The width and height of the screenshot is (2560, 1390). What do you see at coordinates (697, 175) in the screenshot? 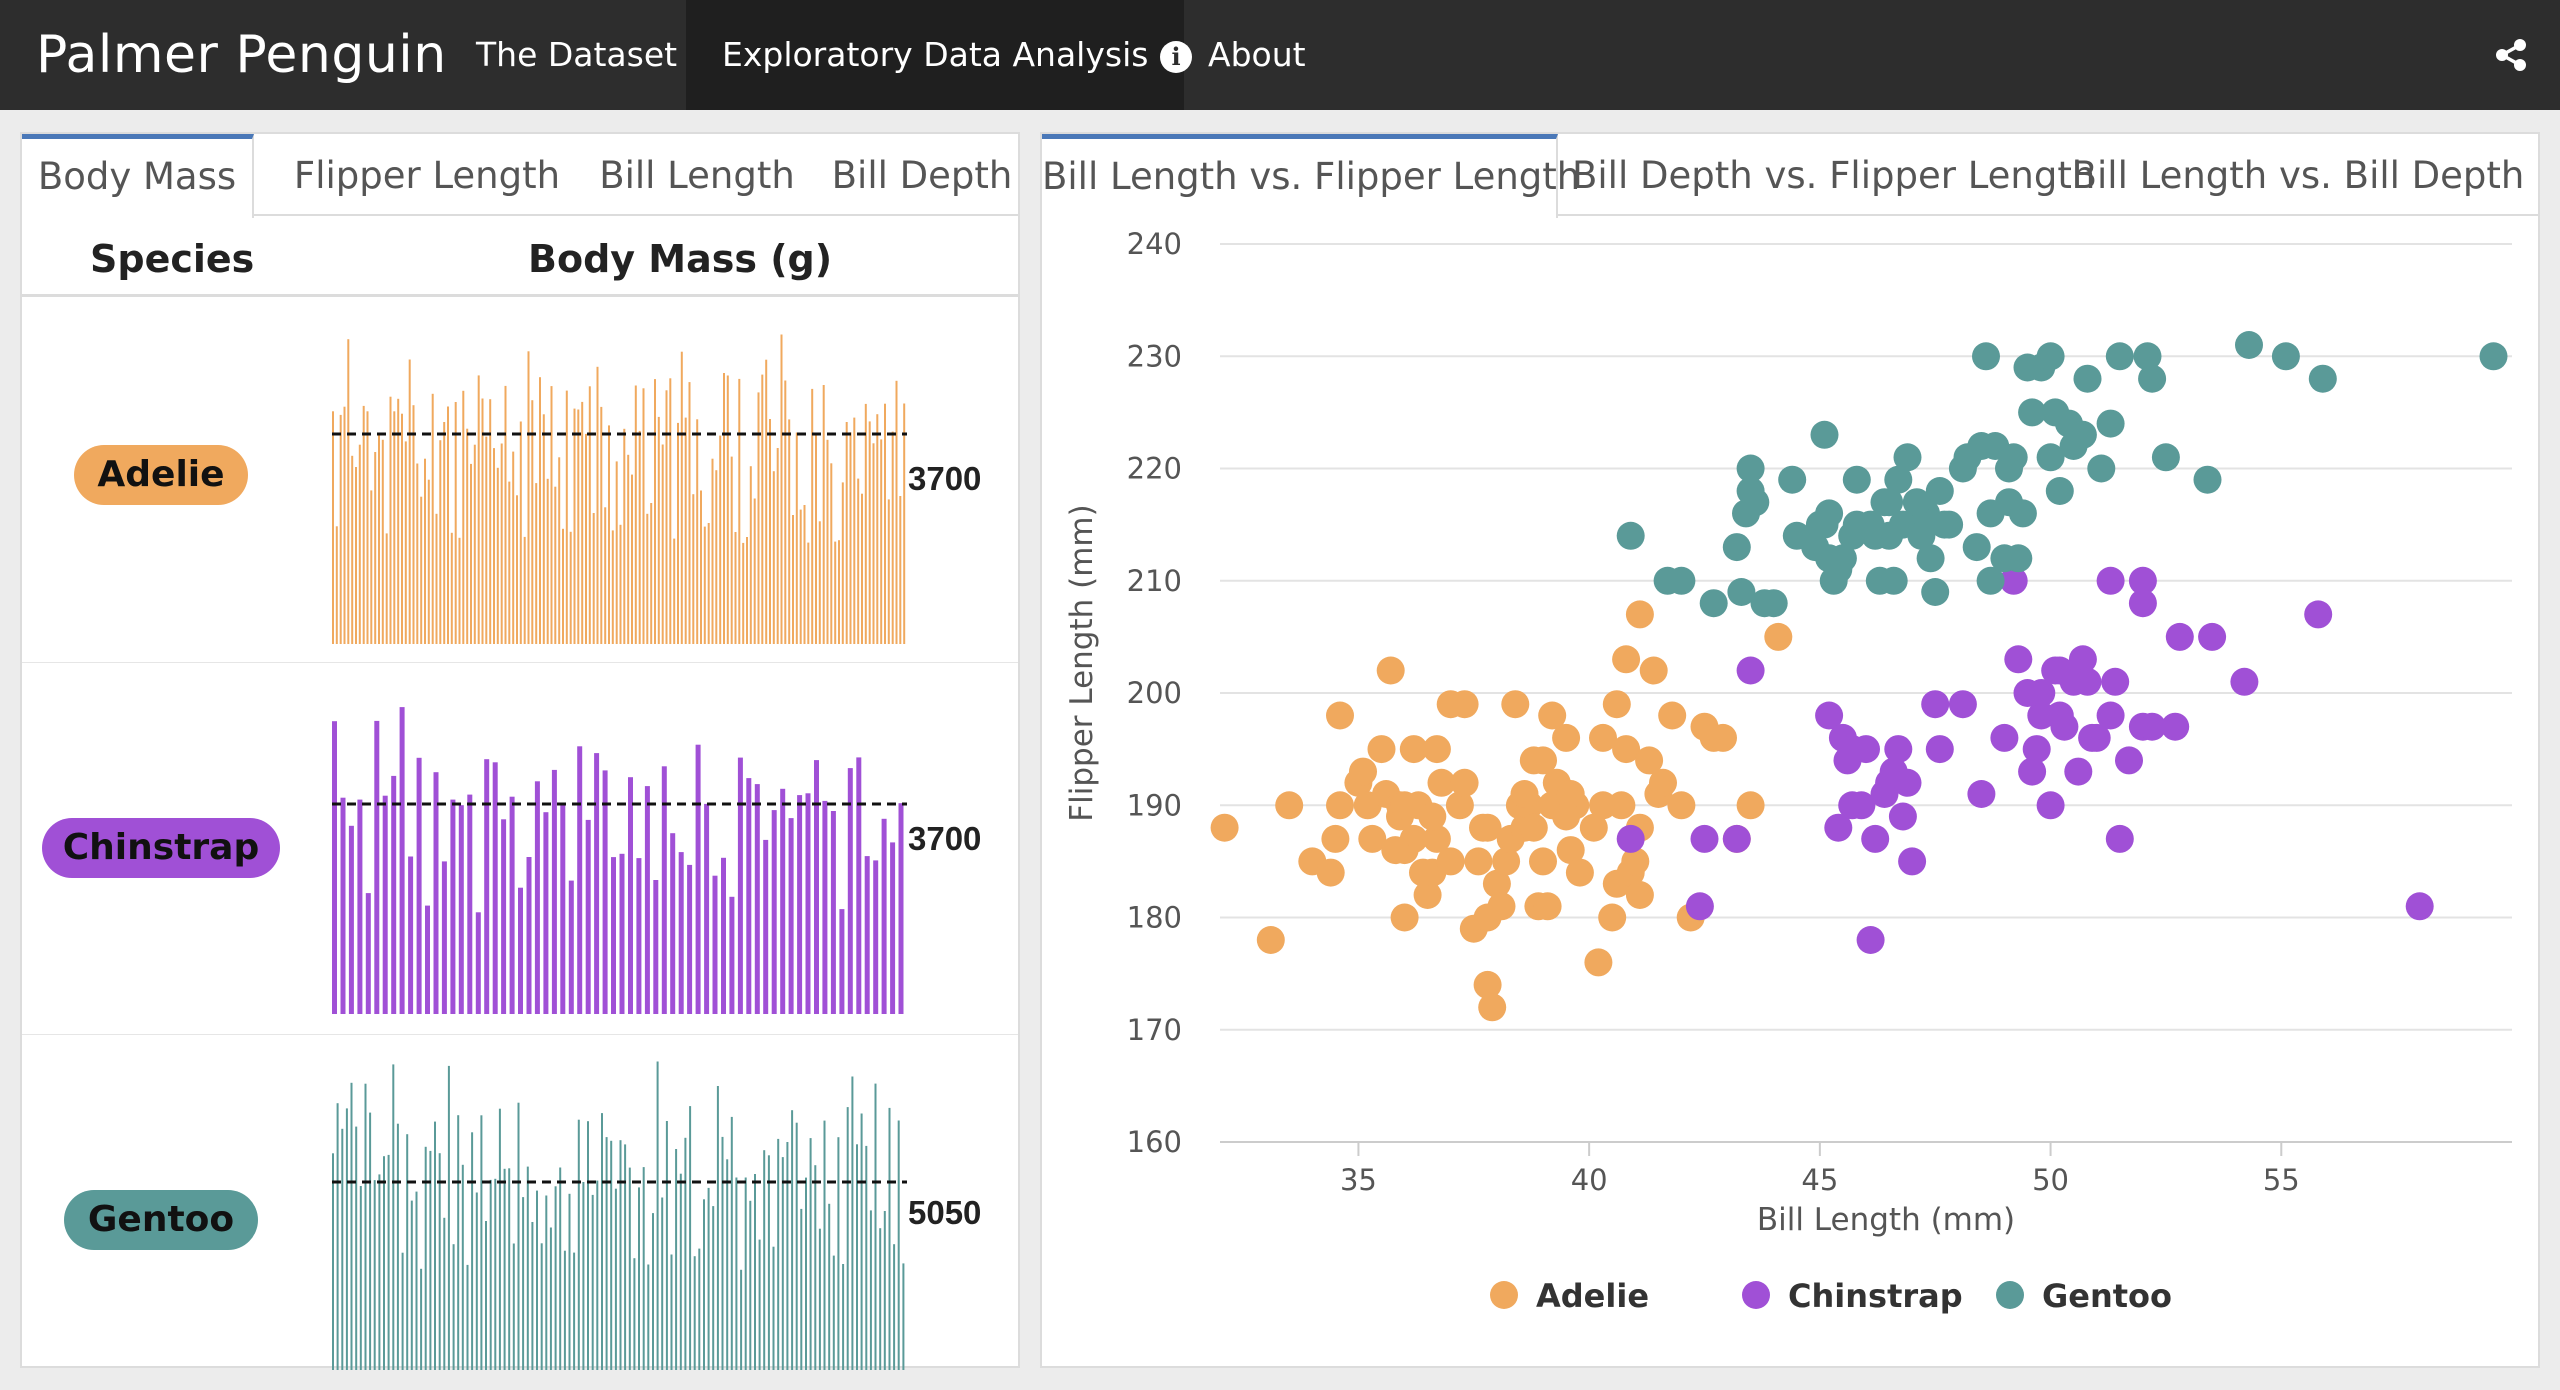
I see `tab-bill-length: Bill Length` at bounding box center [697, 175].